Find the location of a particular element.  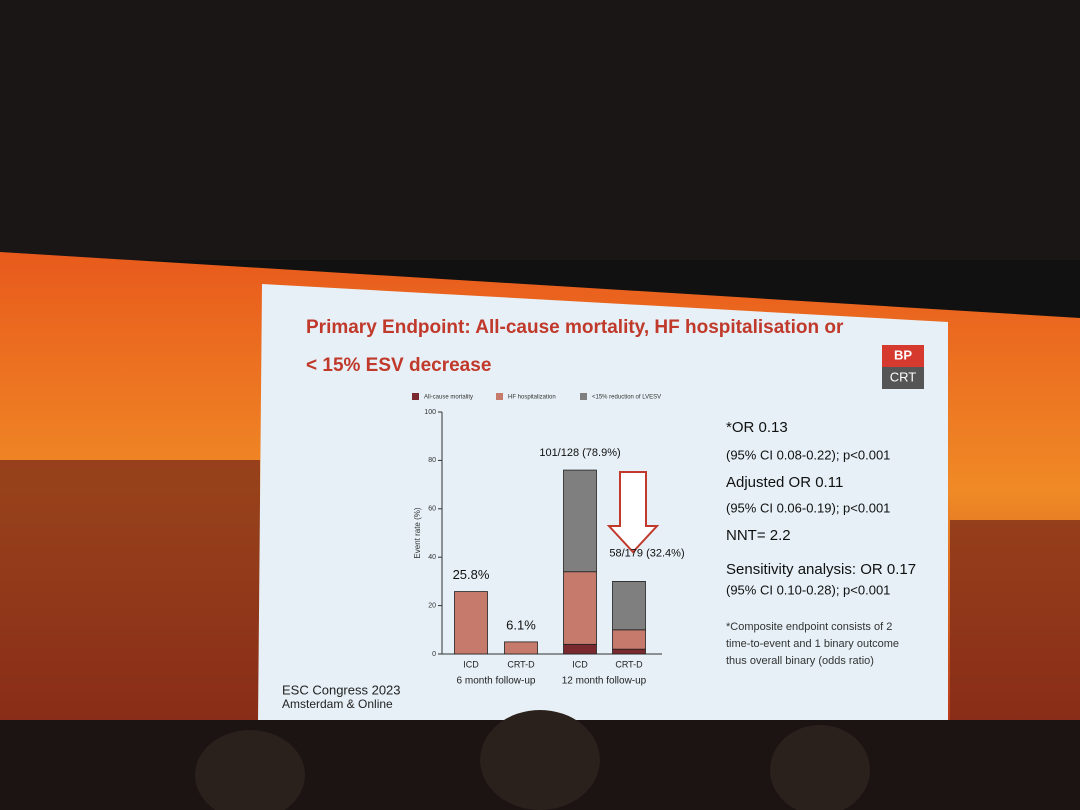

buildings-left is located at coordinates (130, 590).